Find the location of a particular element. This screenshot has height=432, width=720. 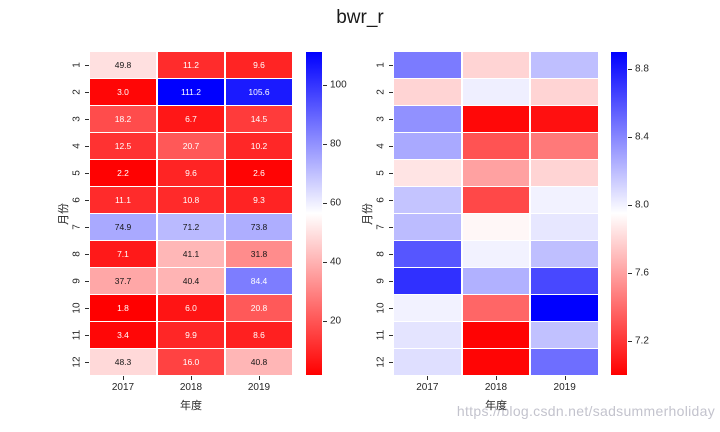

heatmap-cell: 48.3 is located at coordinates (123, 362).